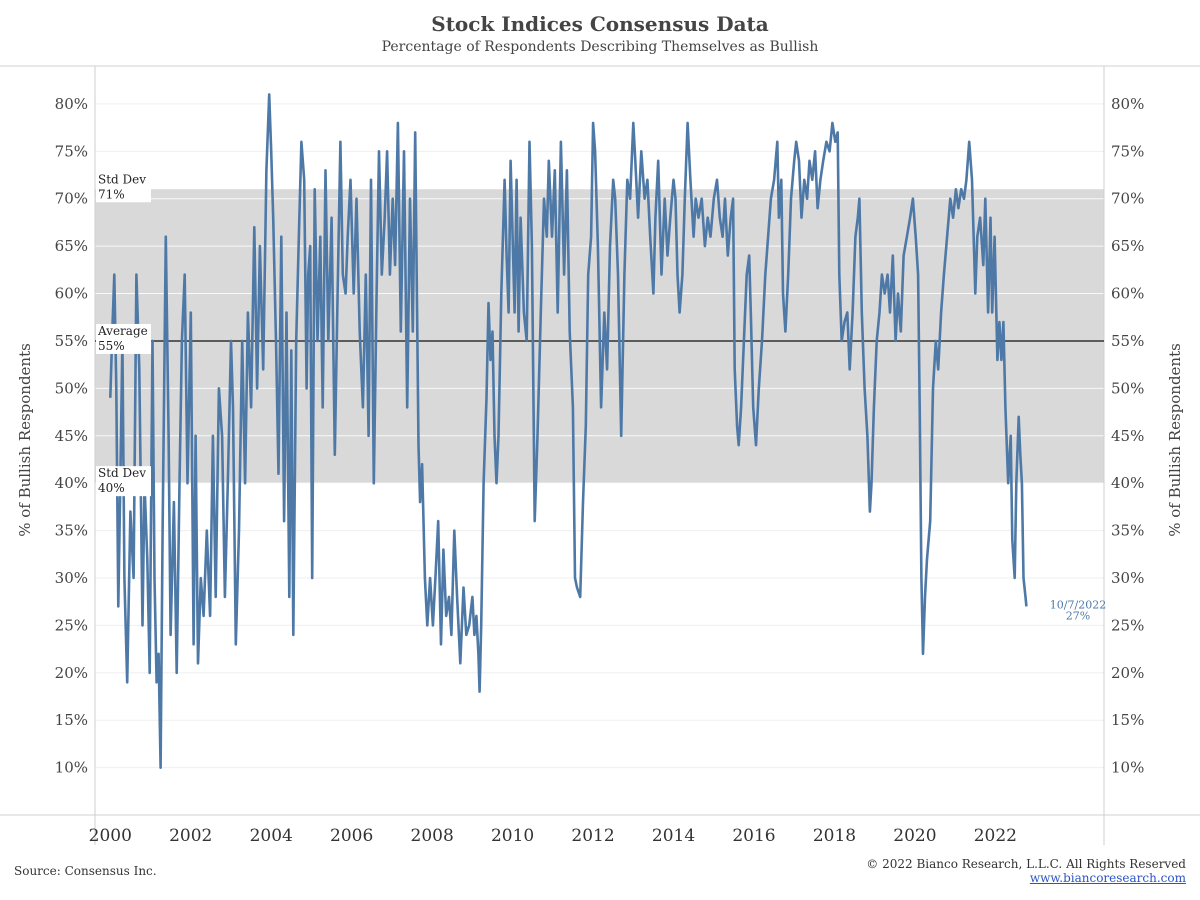 This screenshot has width=1200, height=900. Describe the element at coordinates (914, 836) in the screenshot. I see `x-tick-label: 2020` at that location.